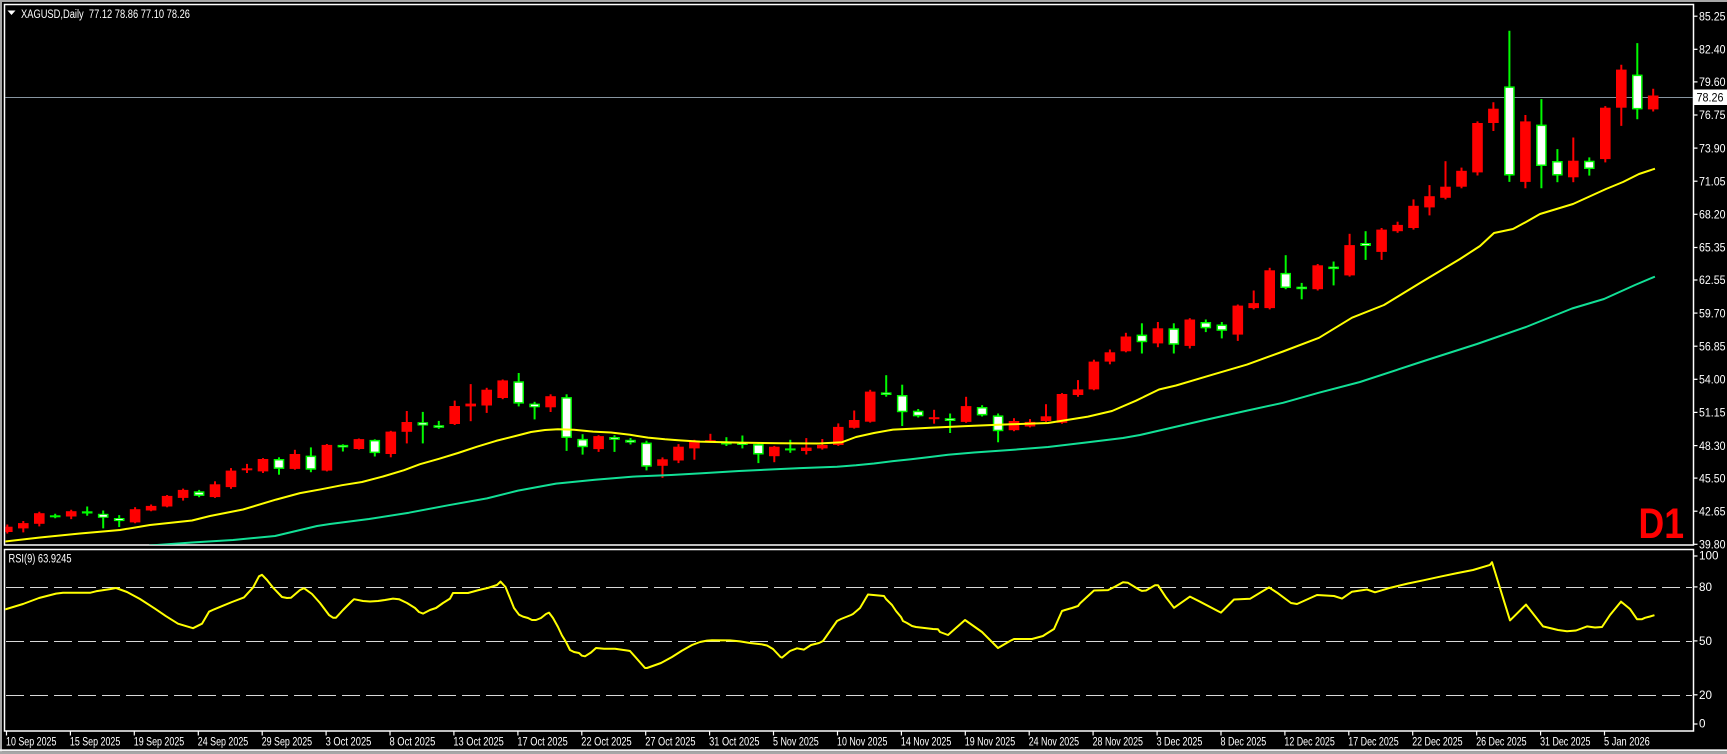  What do you see at coordinates (1627, 741) in the screenshot?
I see `svg-text: 5 Jan 2026` at bounding box center [1627, 741].